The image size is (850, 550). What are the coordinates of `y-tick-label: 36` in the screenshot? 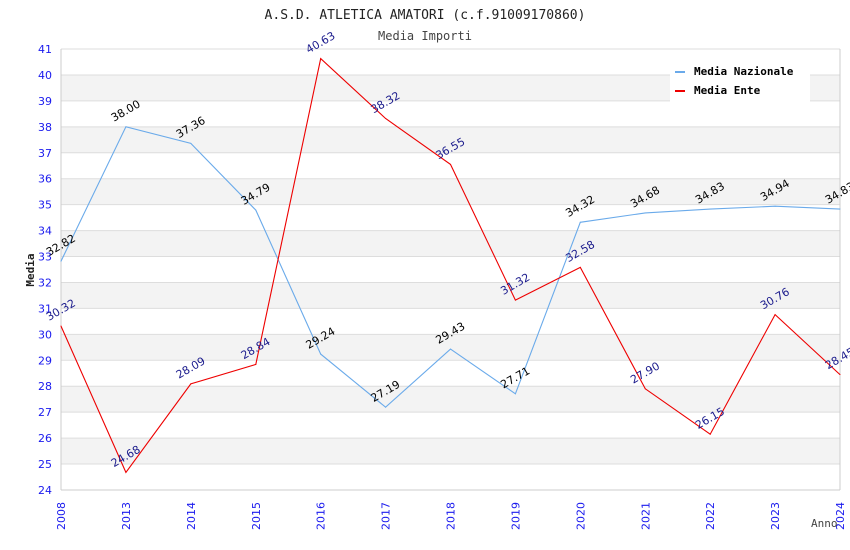 It's located at (45, 179).